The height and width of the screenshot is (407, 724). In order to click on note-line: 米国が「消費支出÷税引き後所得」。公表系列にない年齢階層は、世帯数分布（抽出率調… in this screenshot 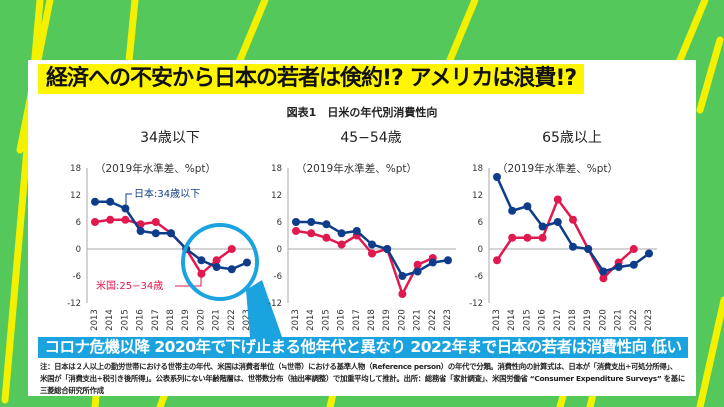, I will do `click(362, 384)`.